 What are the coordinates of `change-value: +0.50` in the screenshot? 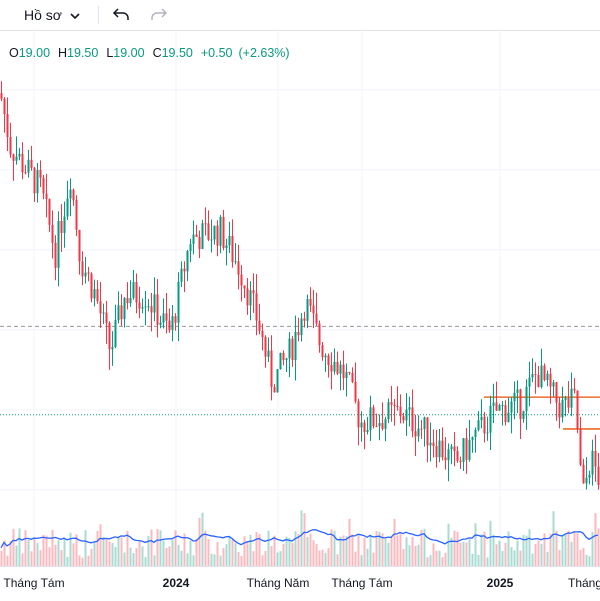 It's located at (216, 53).